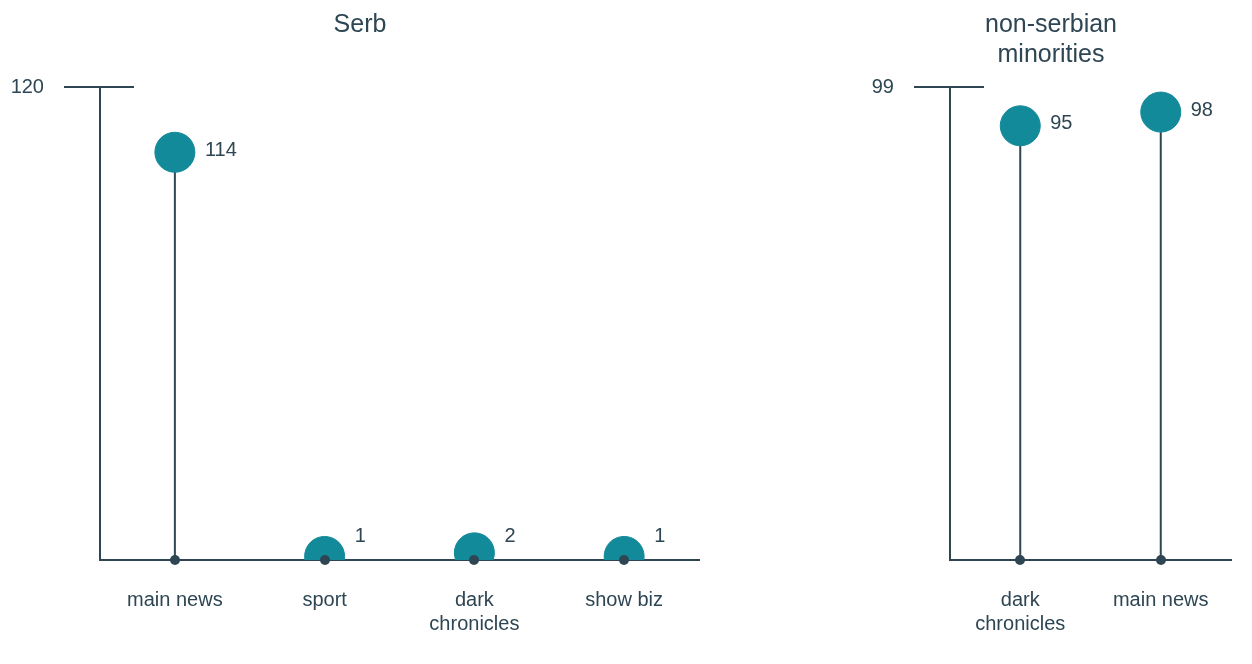 The width and height of the screenshot is (1252, 664). What do you see at coordinates (882, 85) in the screenshot?
I see `text: 99` at bounding box center [882, 85].